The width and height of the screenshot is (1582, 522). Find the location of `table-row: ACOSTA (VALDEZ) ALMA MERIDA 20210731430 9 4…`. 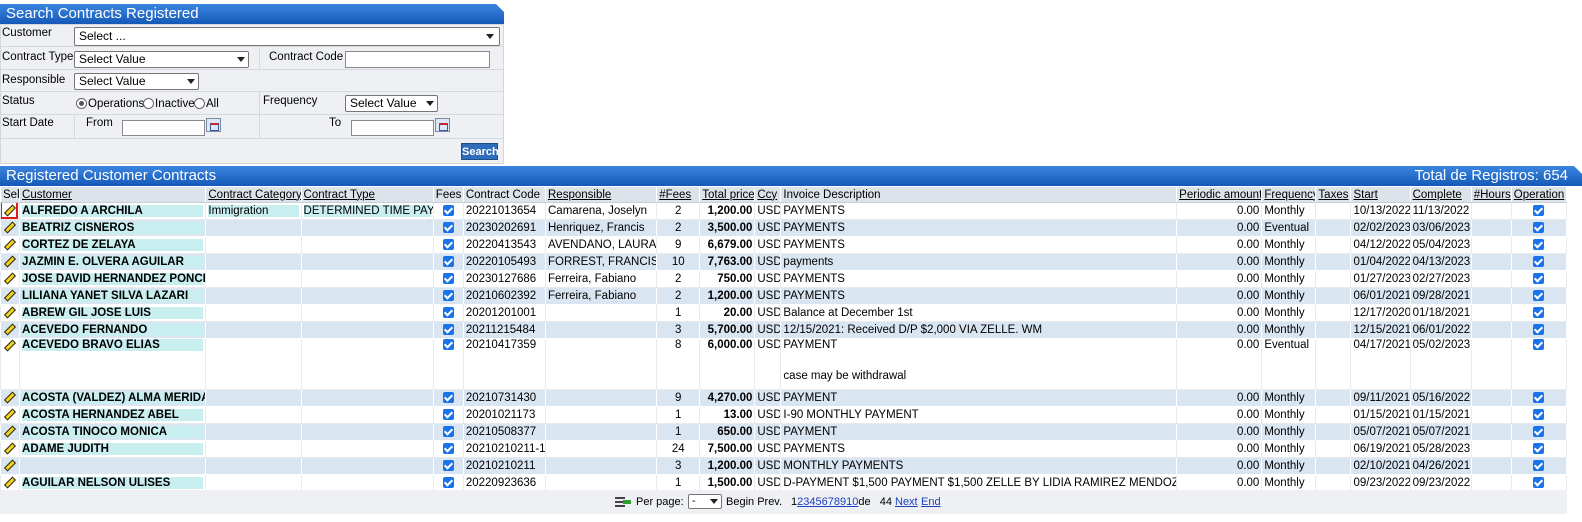

table-row: ACOSTA (VALDEZ) ALMA MERIDA 20210731430 9 4… is located at coordinates (784, 398).